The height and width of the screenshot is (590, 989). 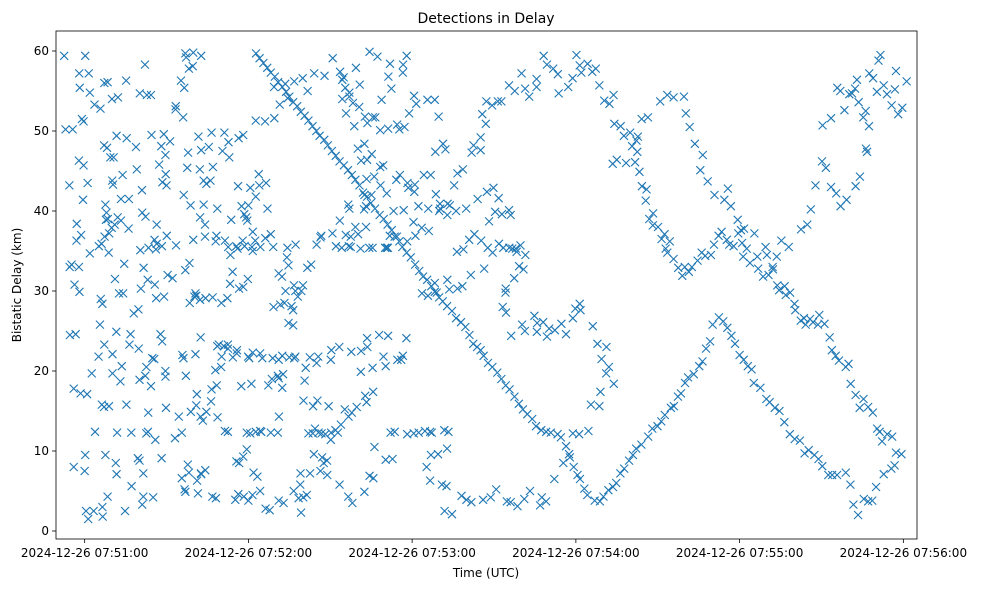 I want to click on x-tick-label: 2024-12-26 07:55:00, so click(x=739, y=553).